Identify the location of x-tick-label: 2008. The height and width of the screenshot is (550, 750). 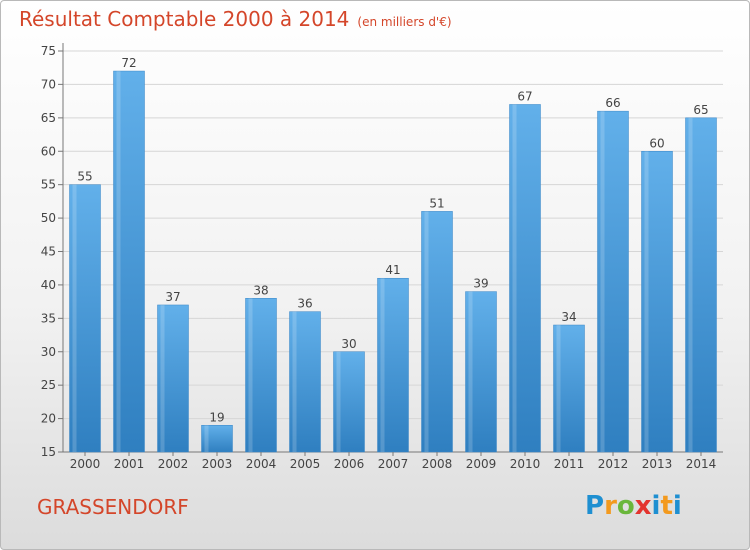
(437, 464).